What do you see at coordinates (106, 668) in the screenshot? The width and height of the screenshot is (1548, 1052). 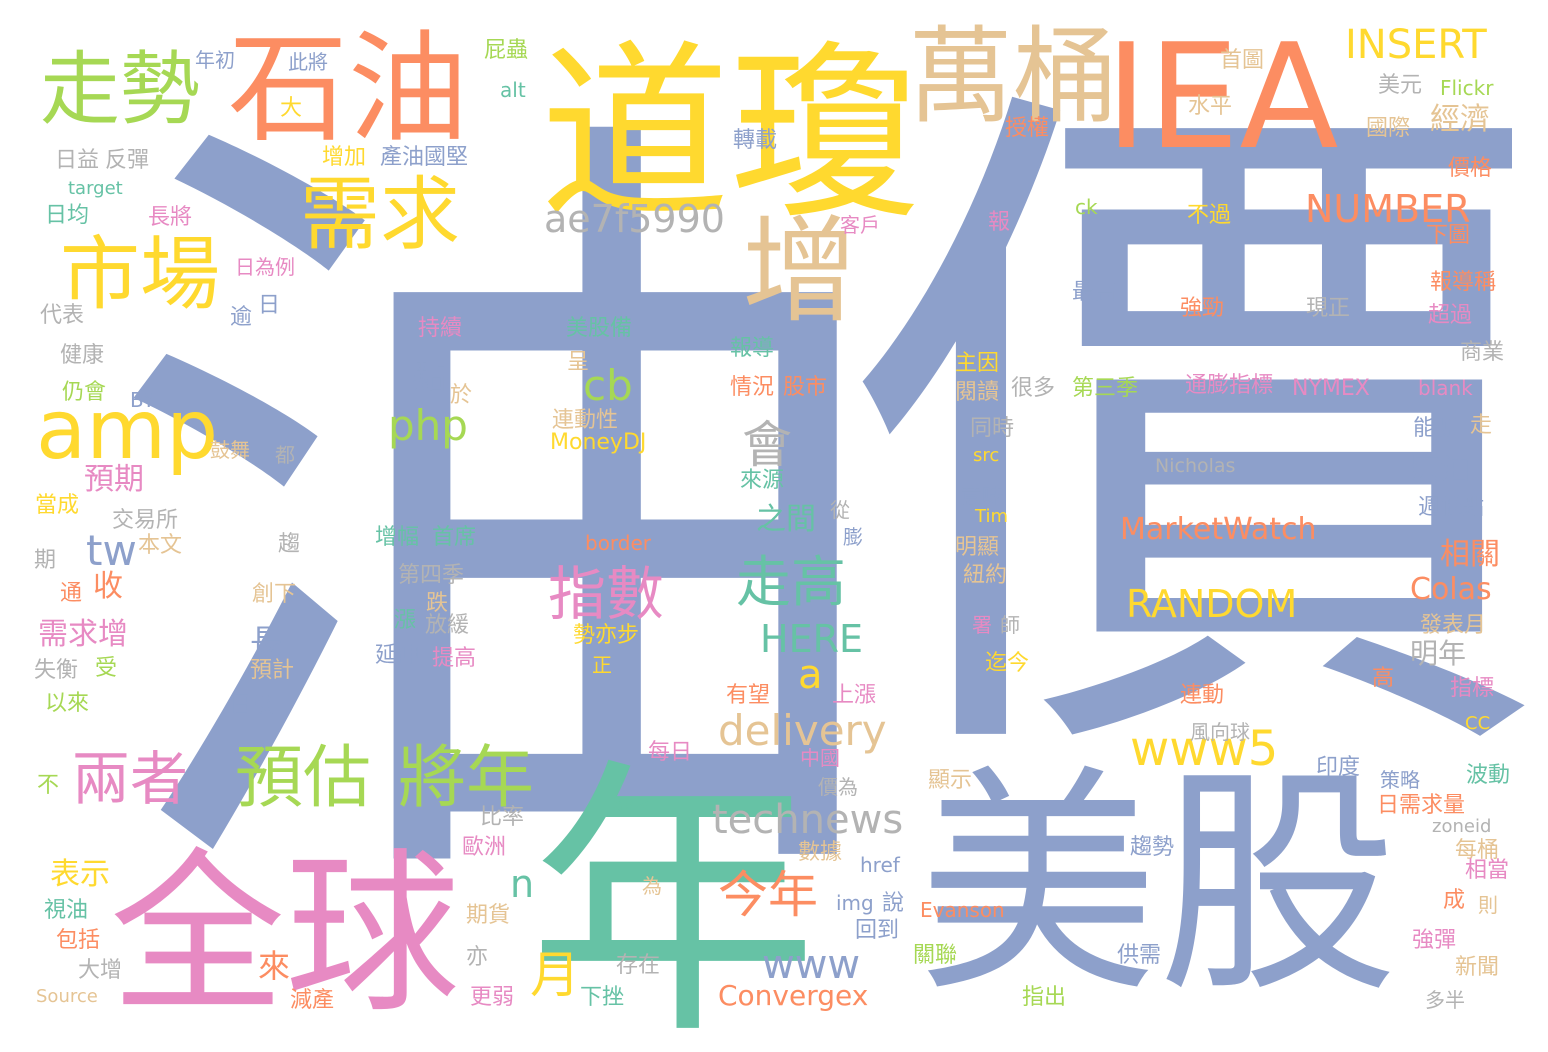 I see `word-104: 受` at bounding box center [106, 668].